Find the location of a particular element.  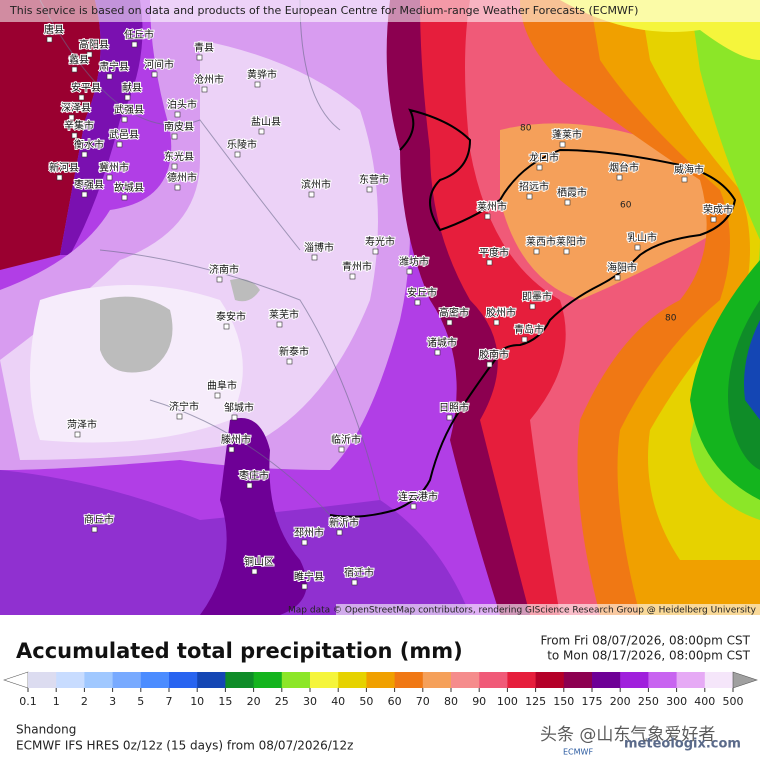

city-label: 宿迁市 is located at coordinates (359, 572).